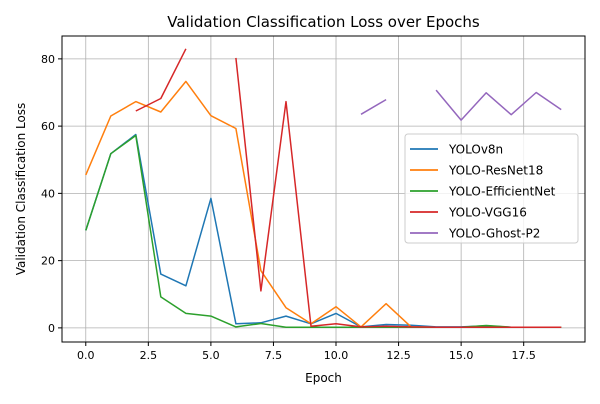 Image resolution: width=600 pixels, height=404 pixels. I want to click on legend-label: YOLO-ResNet18, so click(495, 171).